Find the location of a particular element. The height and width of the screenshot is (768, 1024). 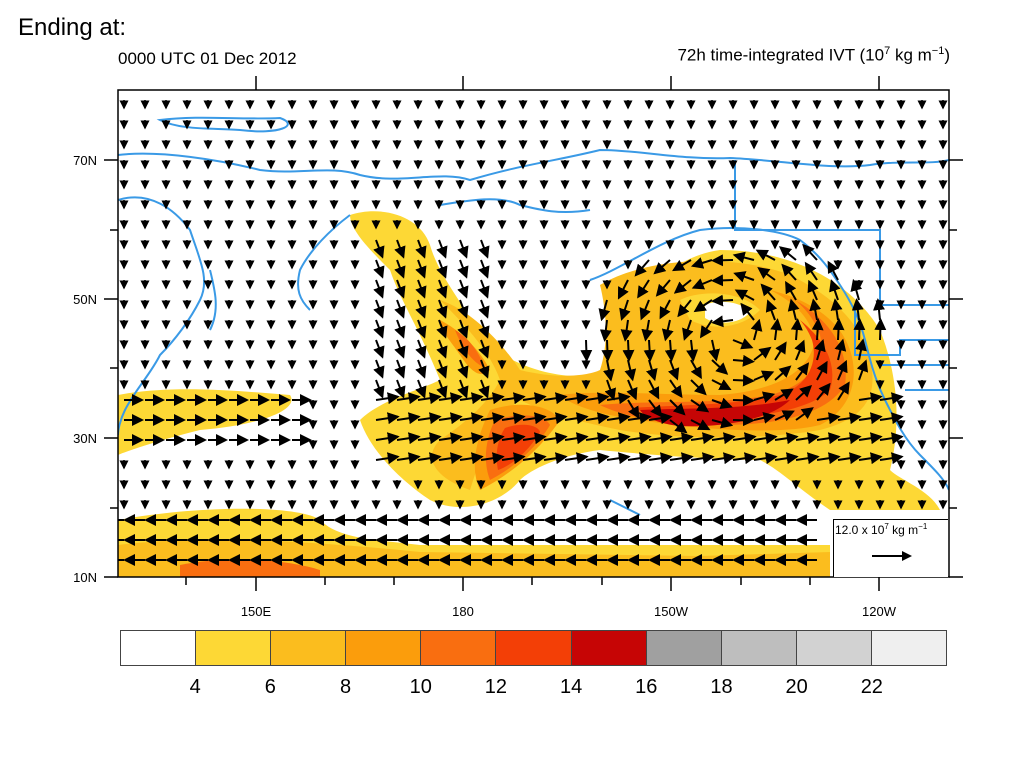

field-title-suffix: ) is located at coordinates (947, 55).